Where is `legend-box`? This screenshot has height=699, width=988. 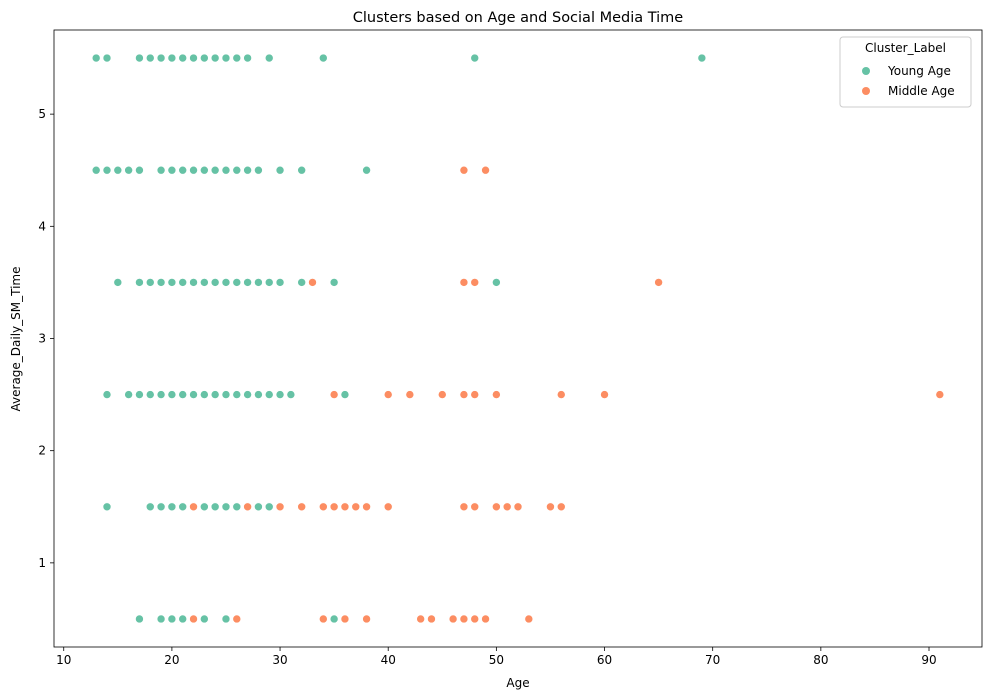
legend-box is located at coordinates (905, 72).